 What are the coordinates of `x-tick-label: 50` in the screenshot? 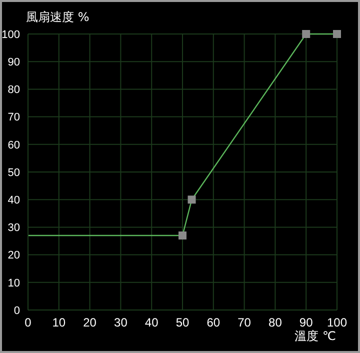 It's located at (183, 323).